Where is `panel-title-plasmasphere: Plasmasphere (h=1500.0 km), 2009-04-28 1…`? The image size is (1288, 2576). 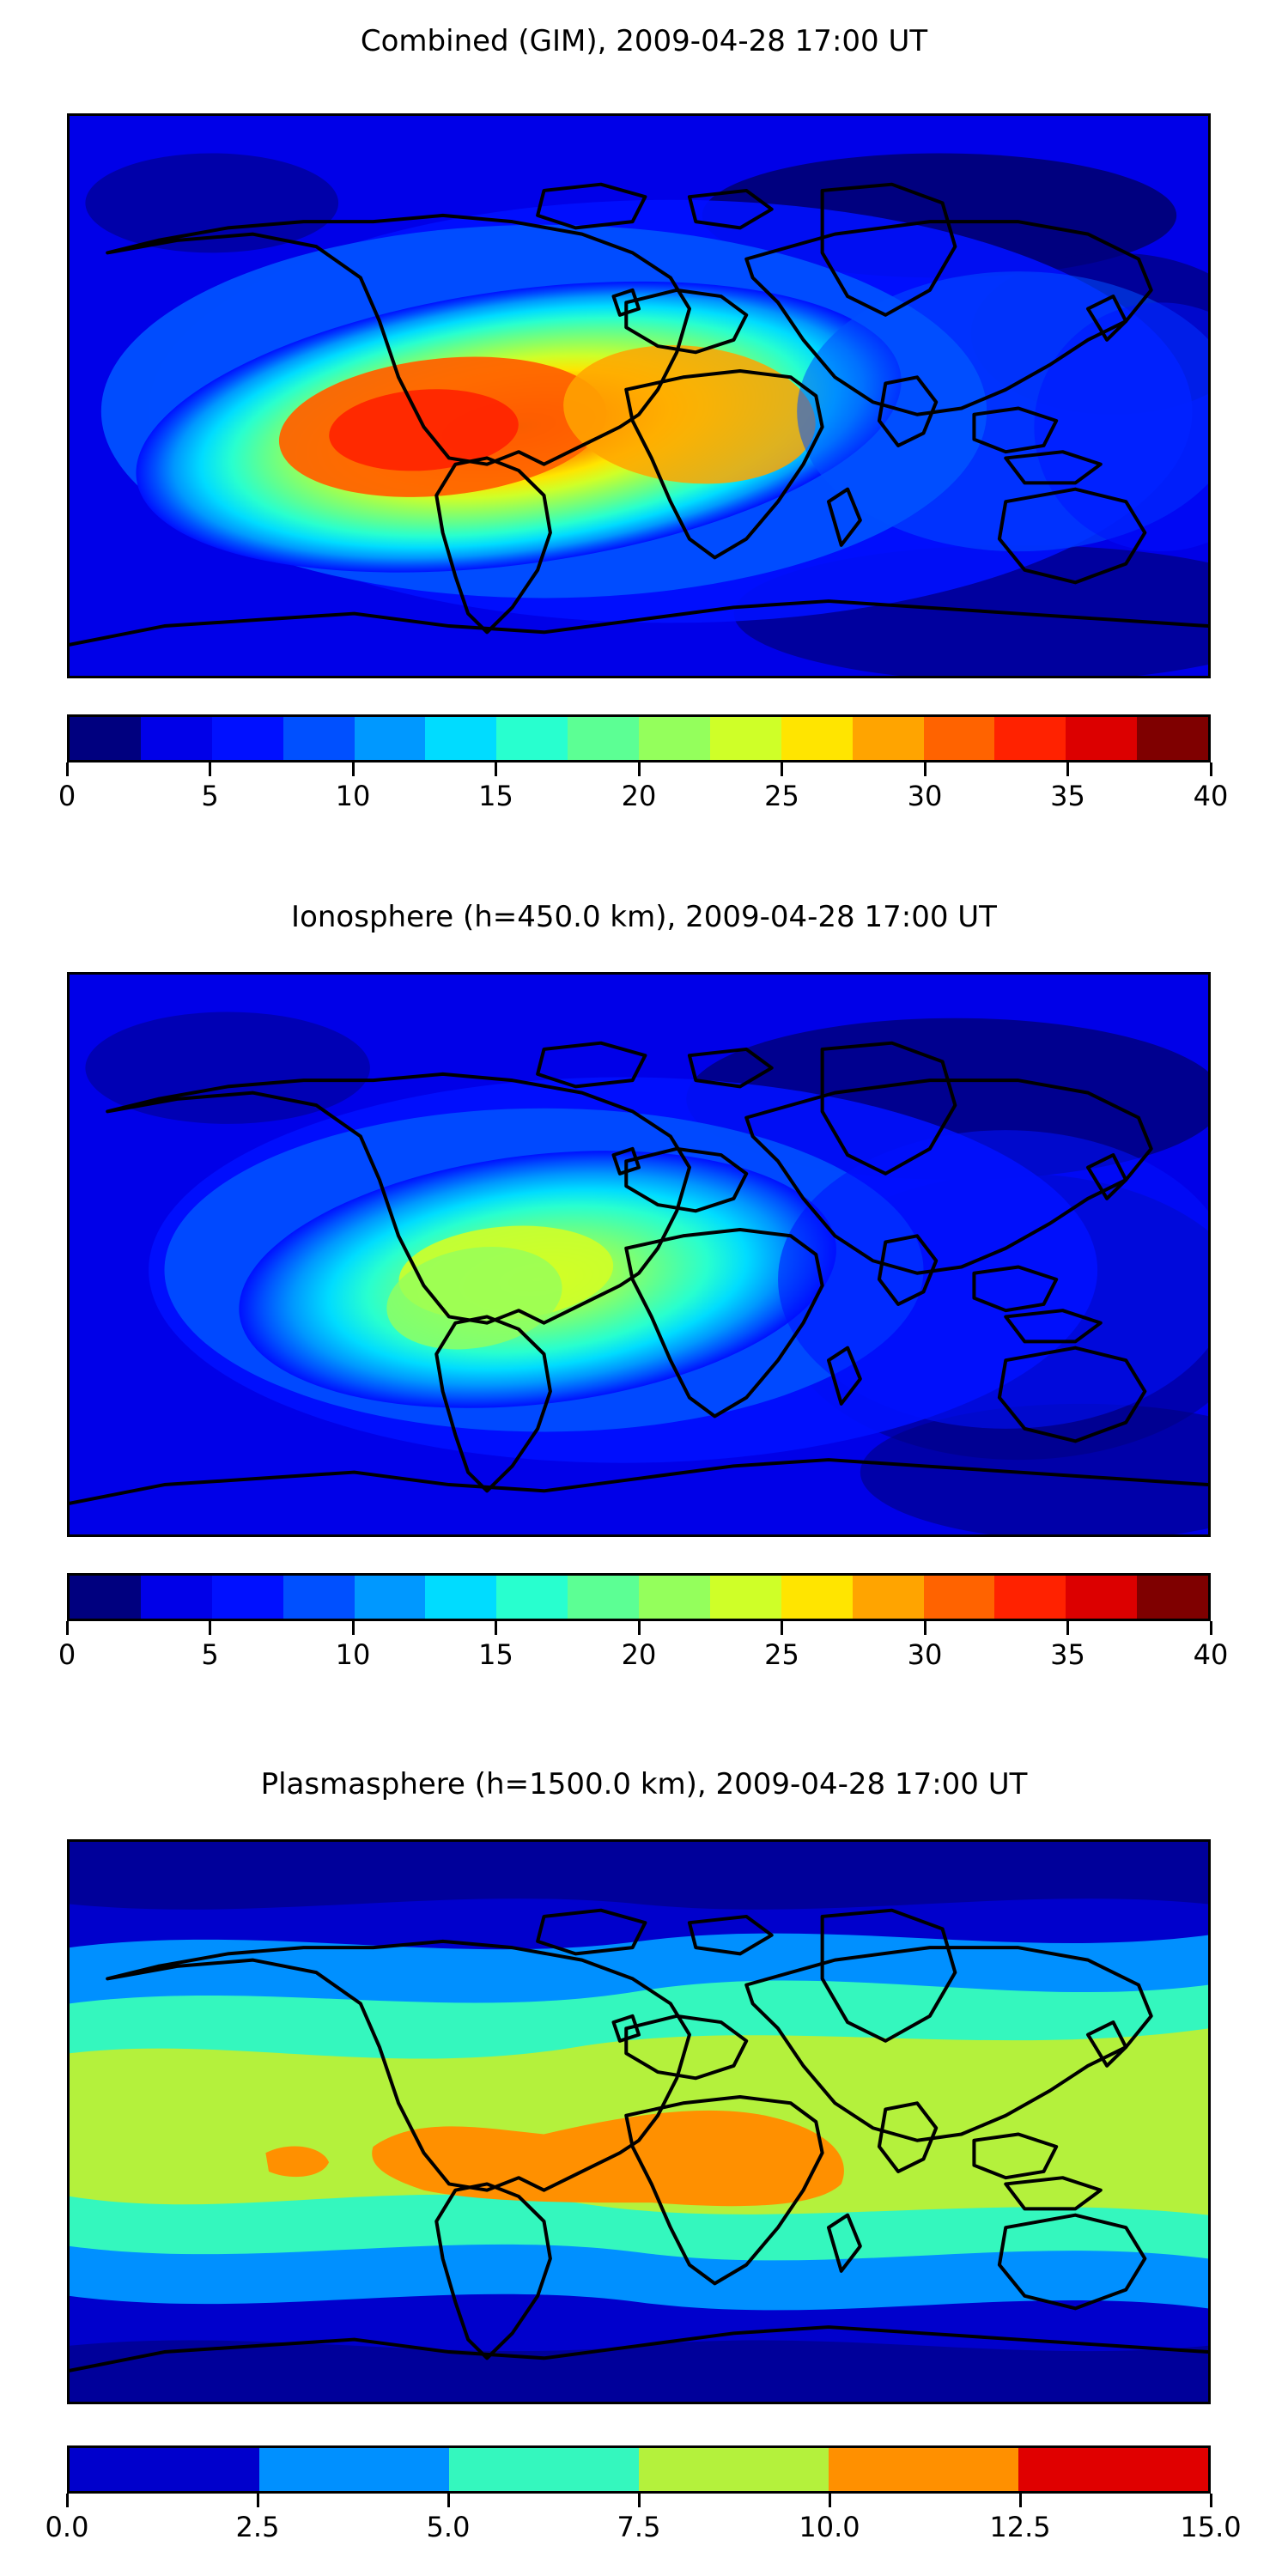
panel-title-plasmasphere: Plasmasphere (h=1500.0 km), 2009-04-28 1… is located at coordinates (644, 1784).